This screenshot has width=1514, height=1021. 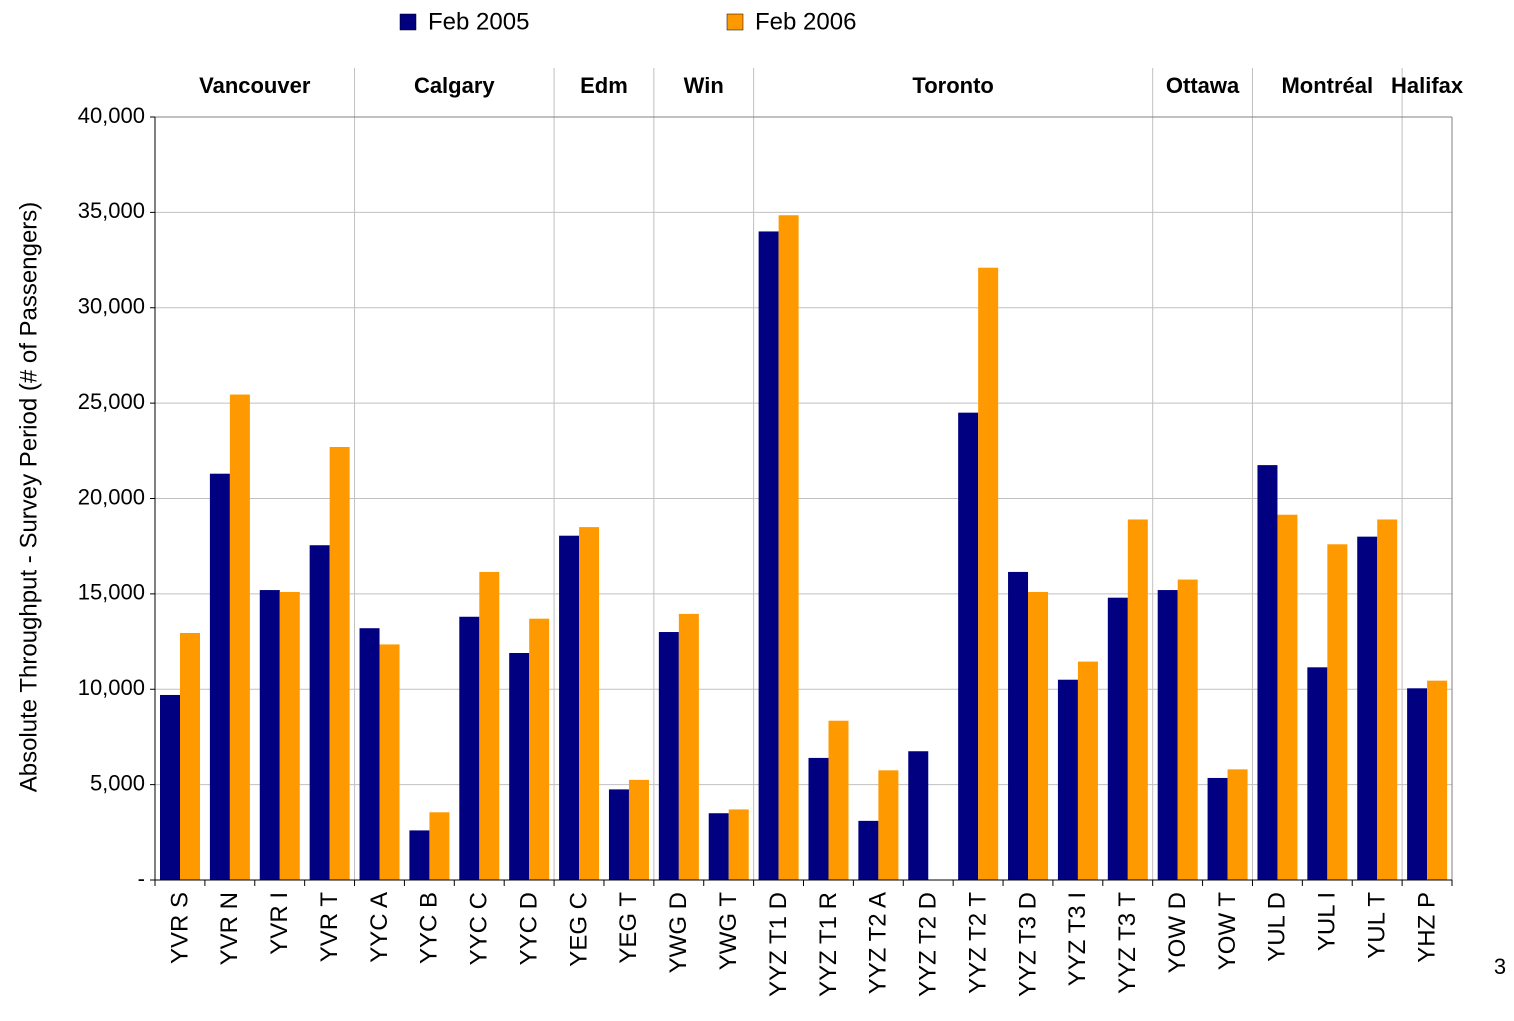 I want to click on x-tick-label: YYZ T3 T, so click(x=1127, y=943).